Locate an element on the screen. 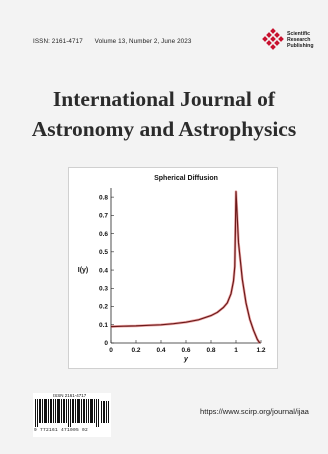 The image size is (328, 454). publisher-line2: Research is located at coordinates (299, 40).